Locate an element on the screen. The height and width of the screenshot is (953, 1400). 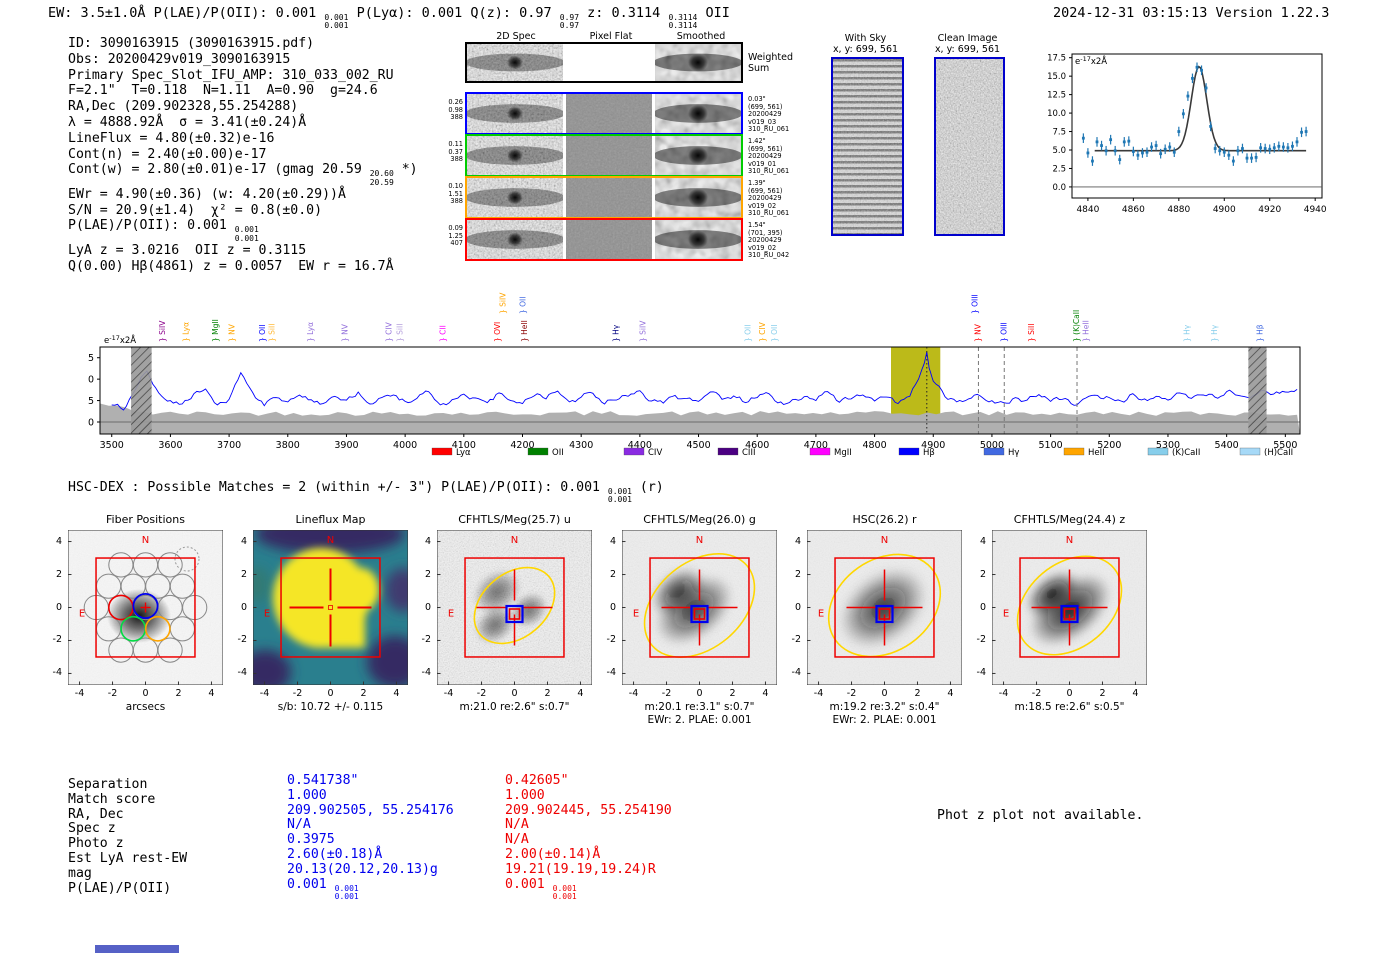
extraction-box is located at coordinates (699, 607).